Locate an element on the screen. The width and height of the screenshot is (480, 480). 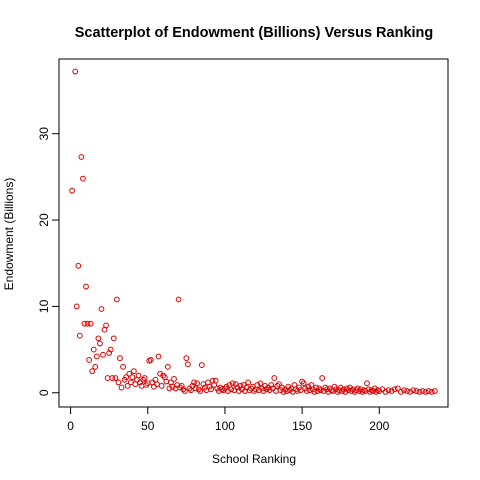
y-tick-label: 20 is located at coordinates (44, 220).